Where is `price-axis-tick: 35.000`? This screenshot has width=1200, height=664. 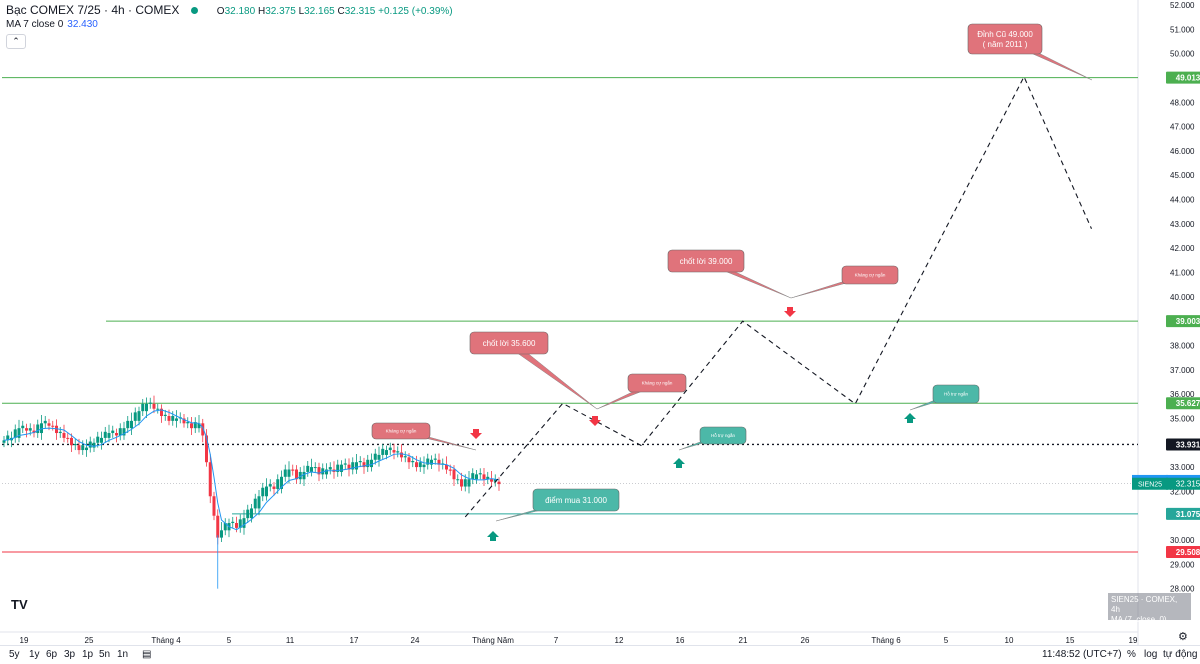
price-axis-tick: 35.000 is located at coordinates (1182, 418).